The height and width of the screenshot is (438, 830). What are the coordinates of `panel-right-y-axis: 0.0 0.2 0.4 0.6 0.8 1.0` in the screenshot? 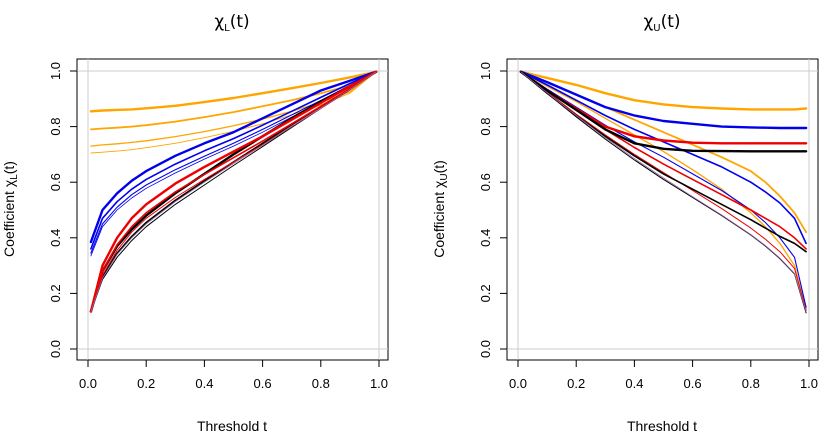 It's located at (493, 210).